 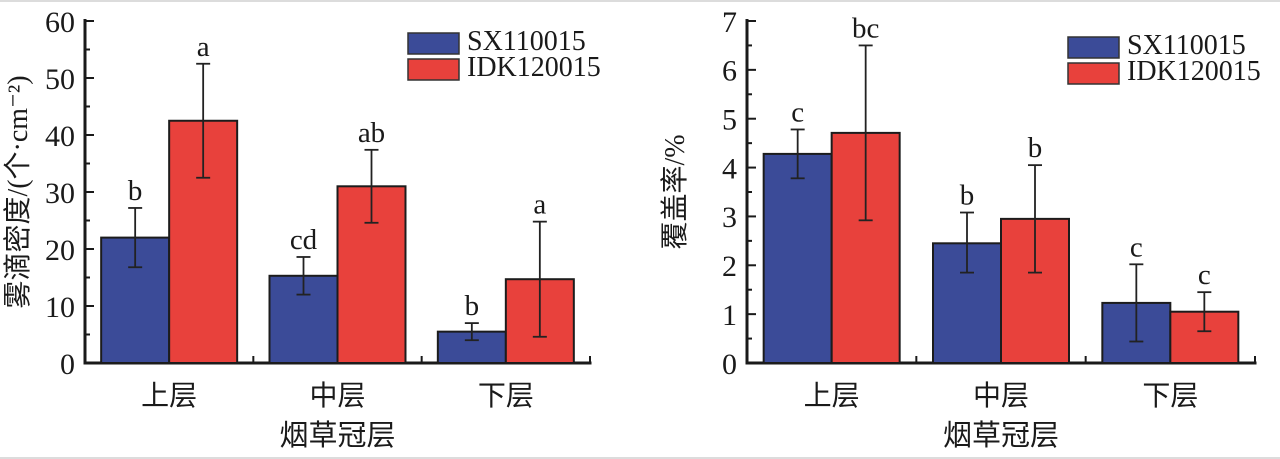 I want to click on y-tick-label: 5, so click(x=729, y=120).